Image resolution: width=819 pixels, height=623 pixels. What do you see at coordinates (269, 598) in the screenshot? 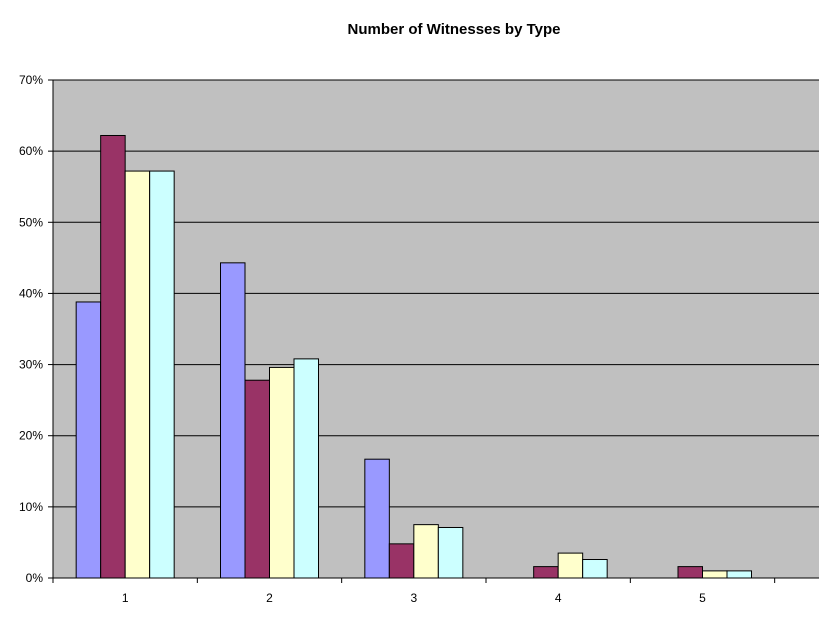
I see `x-tick-label: 2` at bounding box center [269, 598].